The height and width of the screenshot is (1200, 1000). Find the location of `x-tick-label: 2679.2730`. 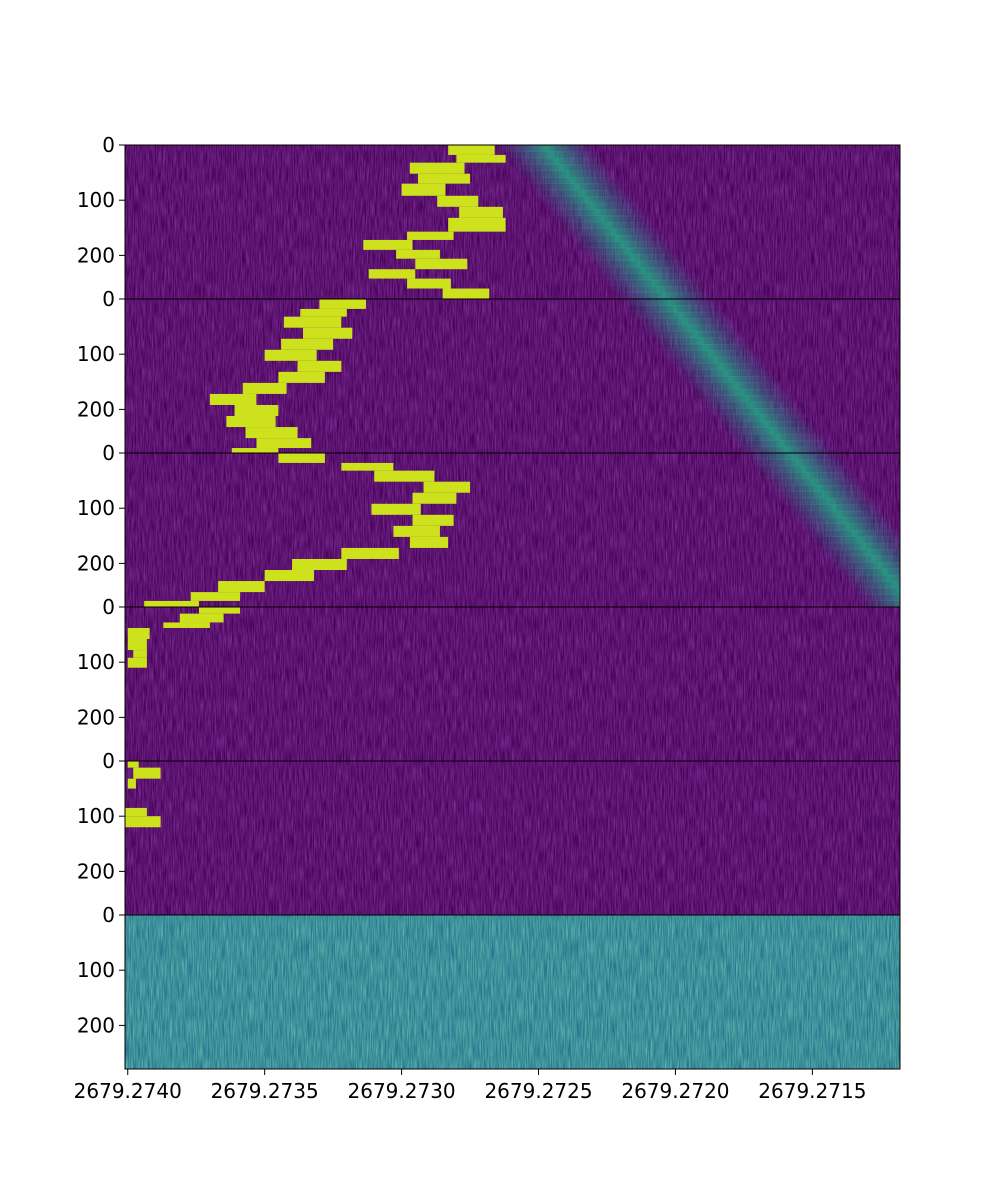

x-tick-label: 2679.2730 is located at coordinates (402, 1091).